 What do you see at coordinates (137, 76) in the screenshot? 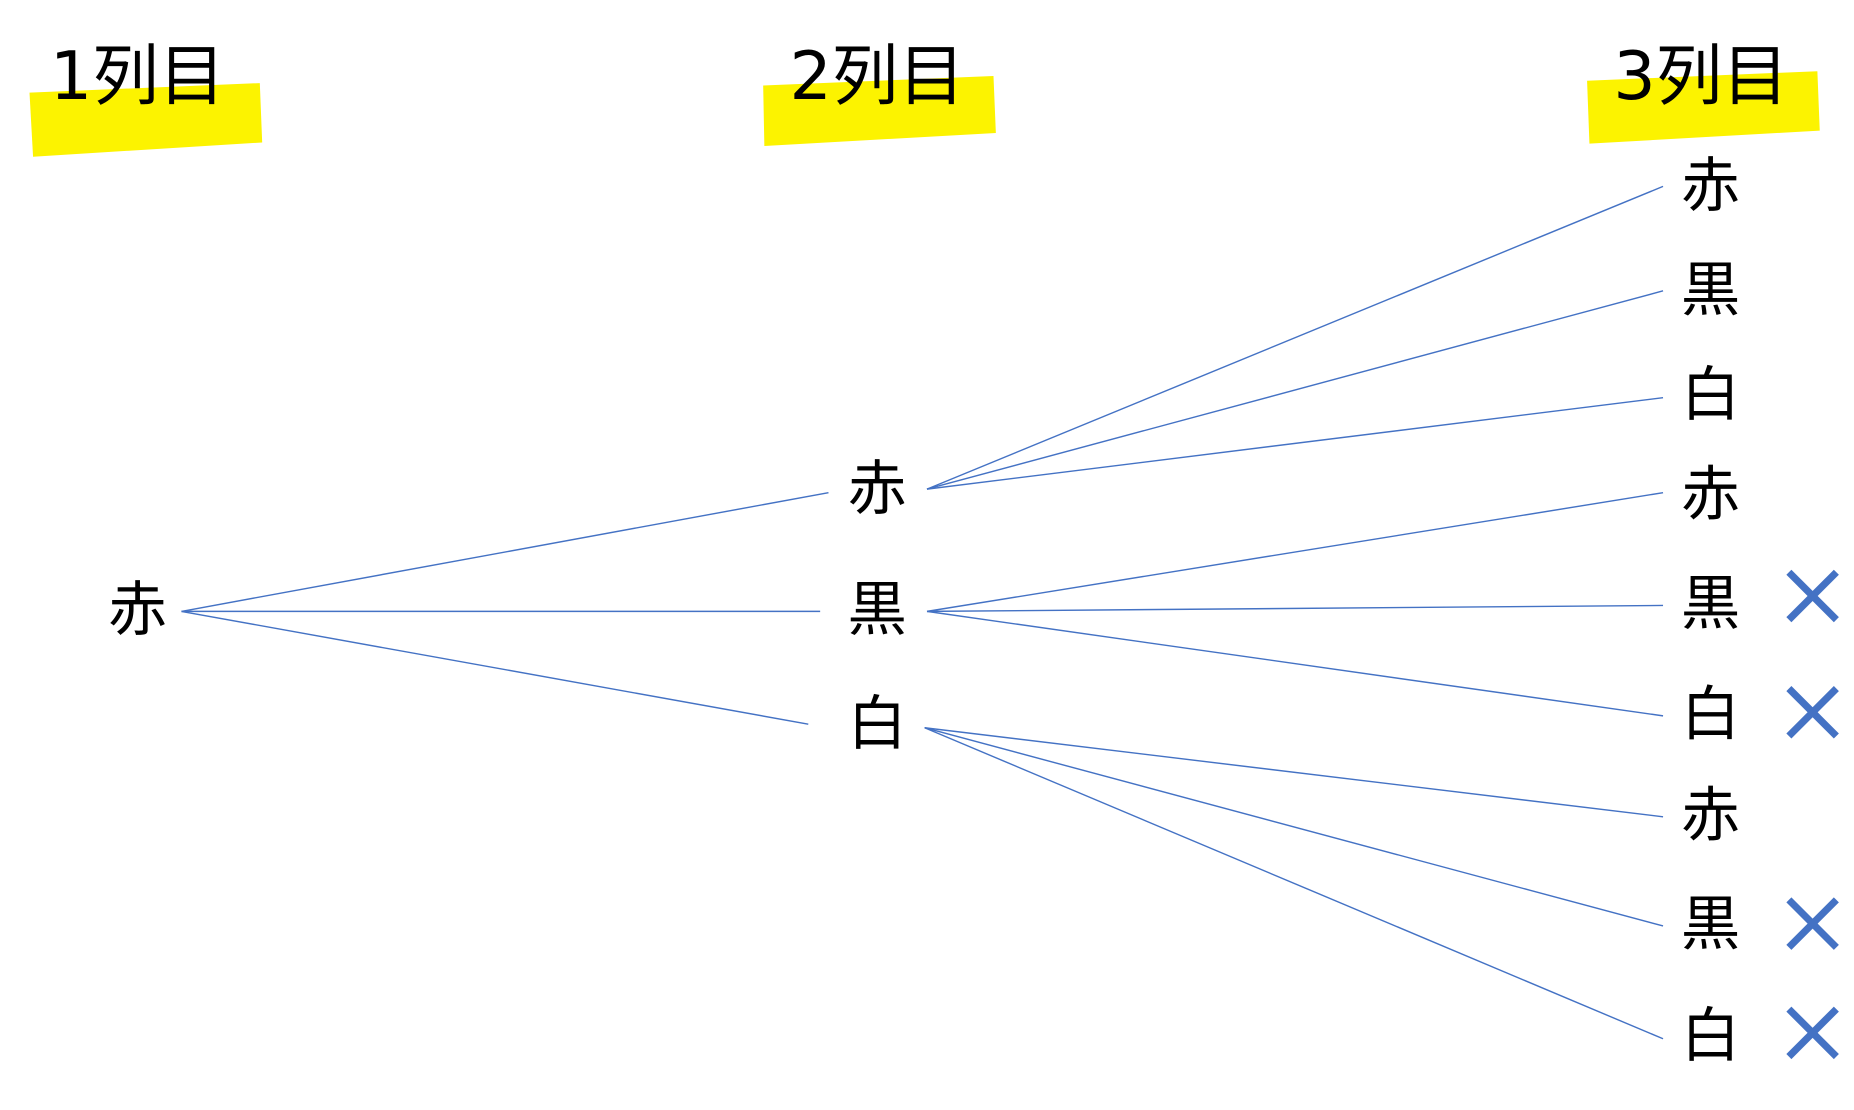
I see `column-header: 1列目` at bounding box center [137, 76].